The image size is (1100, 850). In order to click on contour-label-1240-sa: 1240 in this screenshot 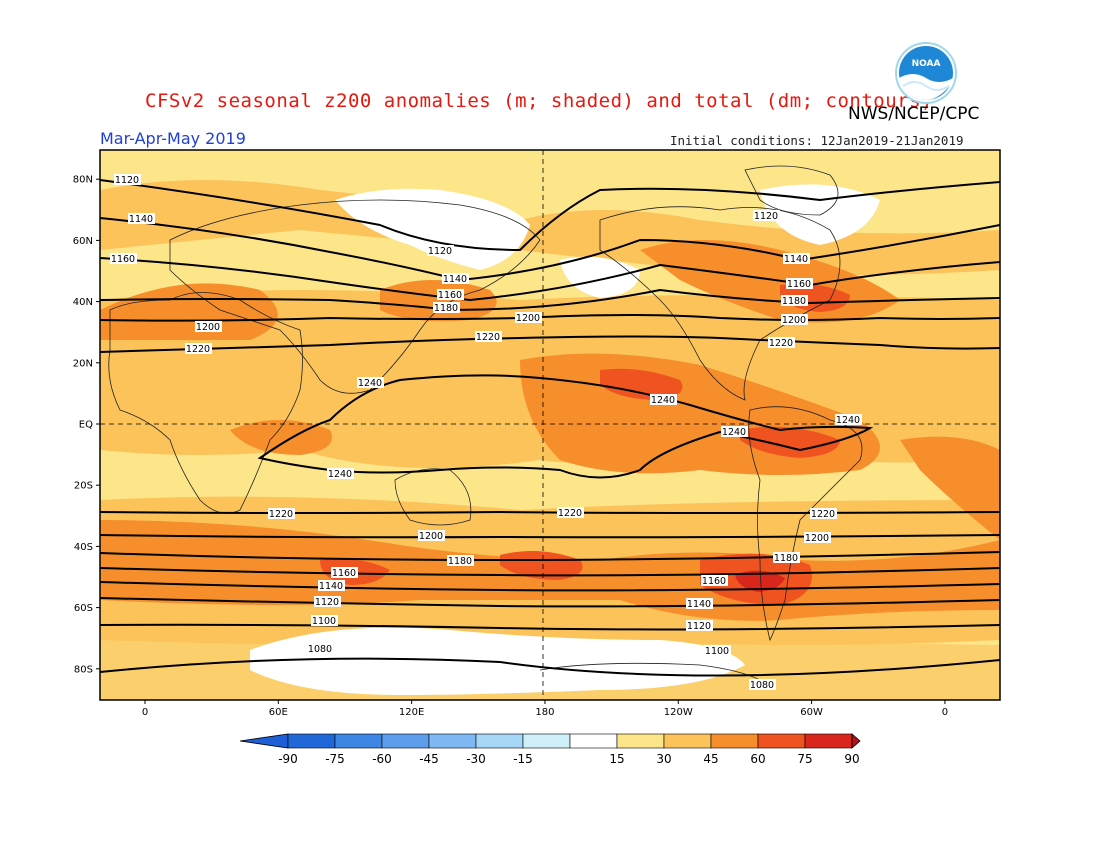, I will do `click(734, 432)`.